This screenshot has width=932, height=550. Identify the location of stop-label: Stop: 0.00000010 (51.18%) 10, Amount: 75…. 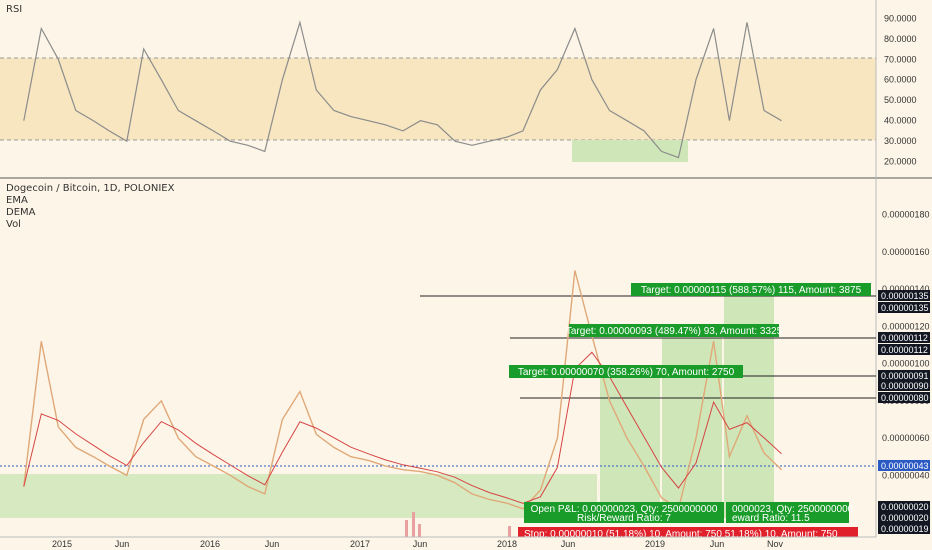
(688, 533).